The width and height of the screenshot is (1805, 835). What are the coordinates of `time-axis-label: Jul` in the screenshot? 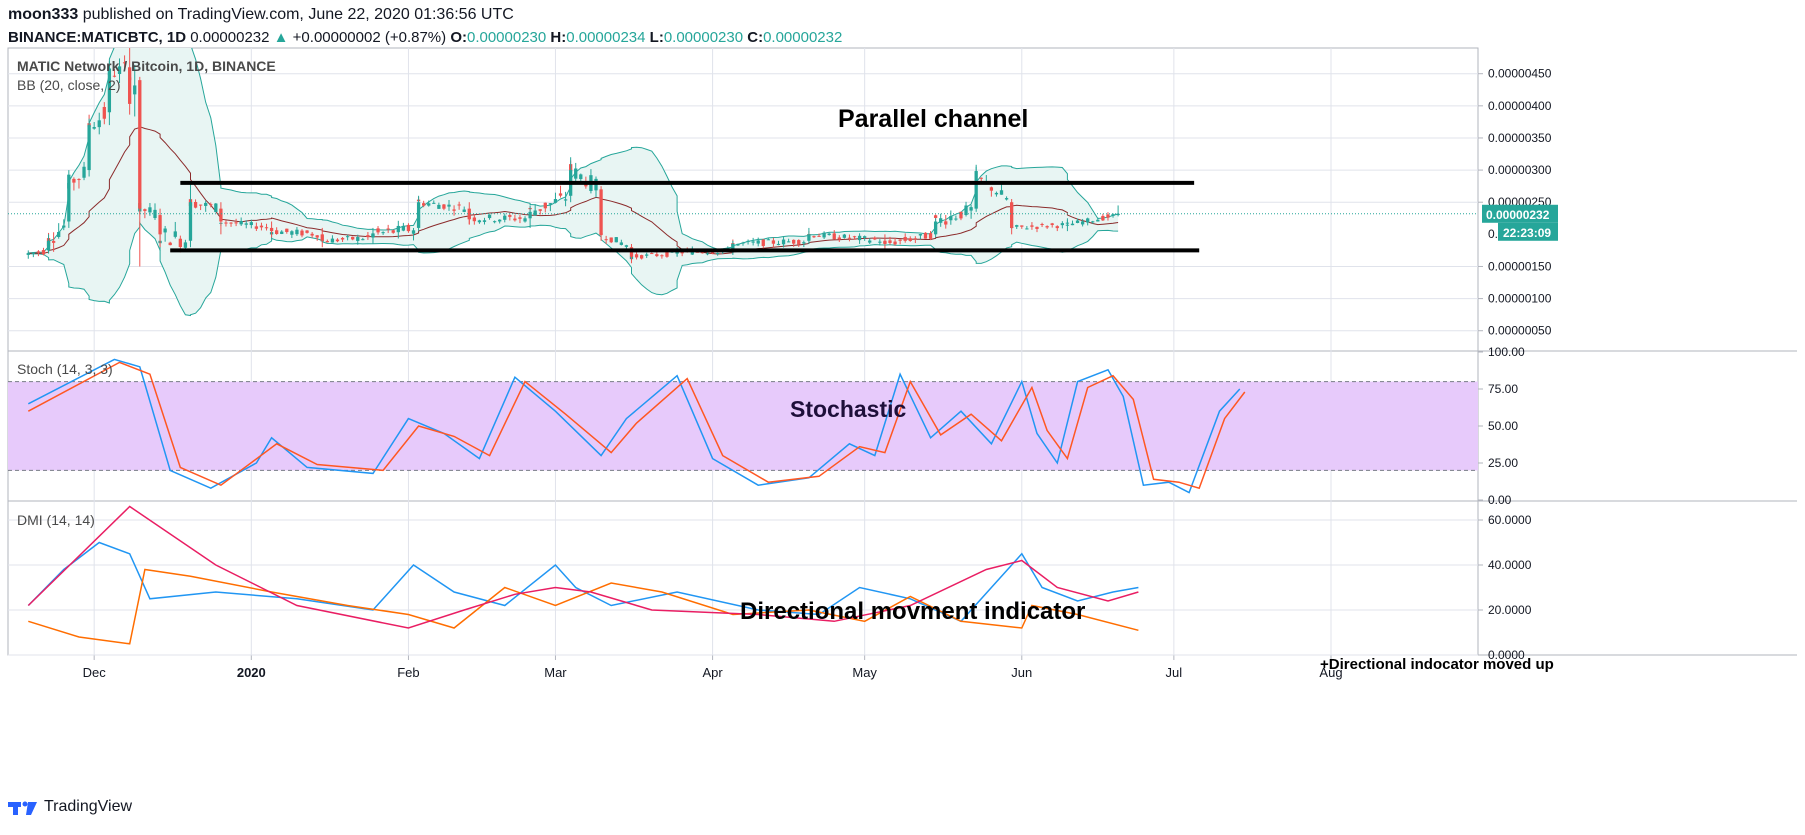 It's located at (1174, 672).